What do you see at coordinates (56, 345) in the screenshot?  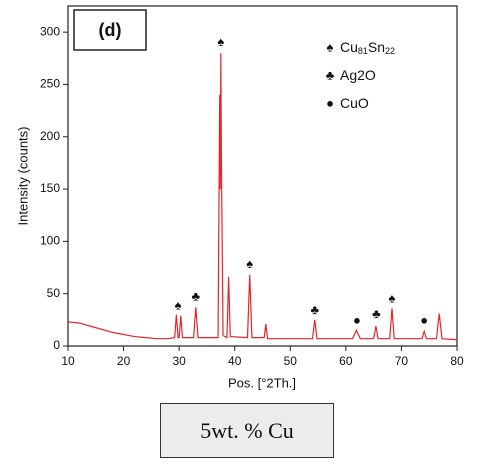 I see `y-tick-label: 0` at bounding box center [56, 345].